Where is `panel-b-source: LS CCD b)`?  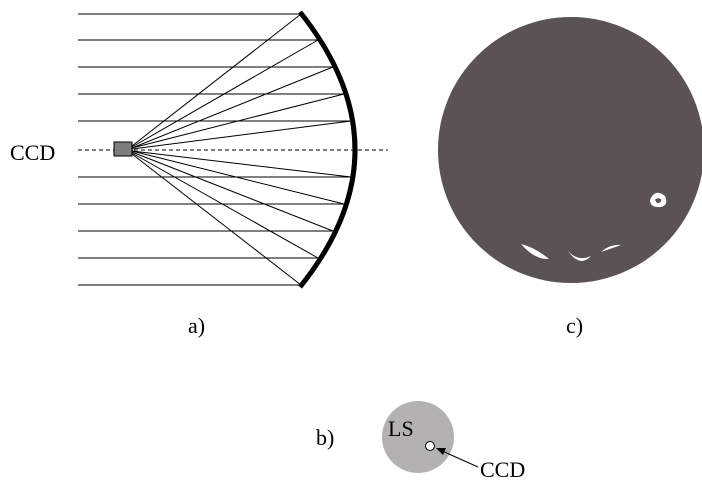 panel-b-source: LS CCD b) is located at coordinates (420, 441).